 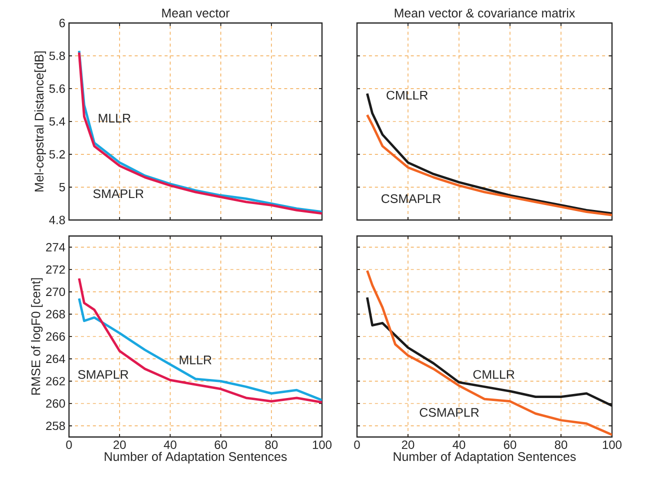 What do you see at coordinates (485, 13) in the screenshot?
I see `chart-title: Mean vector & covariance matrix` at bounding box center [485, 13].